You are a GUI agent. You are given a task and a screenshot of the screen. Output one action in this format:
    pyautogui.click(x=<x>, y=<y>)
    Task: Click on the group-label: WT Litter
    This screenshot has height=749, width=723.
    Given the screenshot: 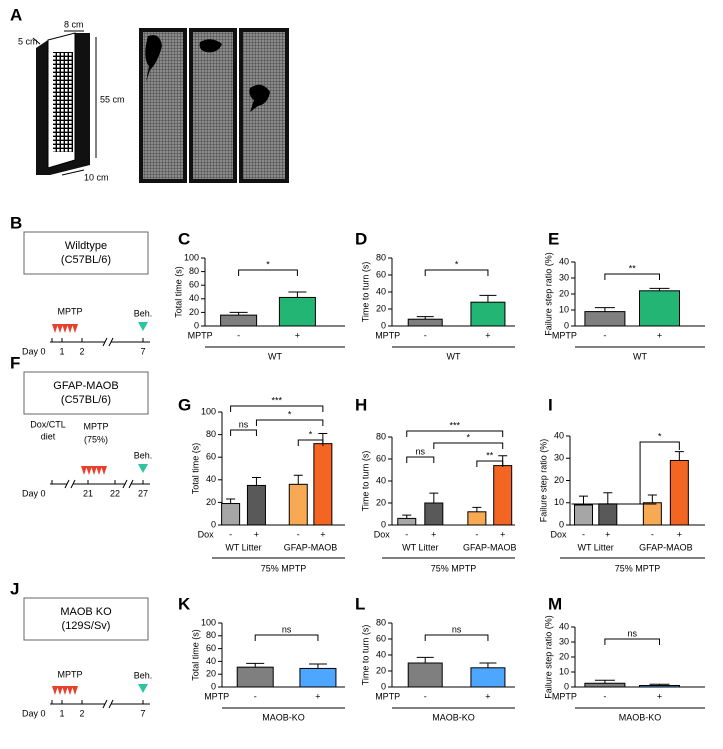 What is the action you would take?
    pyautogui.click(x=243, y=547)
    